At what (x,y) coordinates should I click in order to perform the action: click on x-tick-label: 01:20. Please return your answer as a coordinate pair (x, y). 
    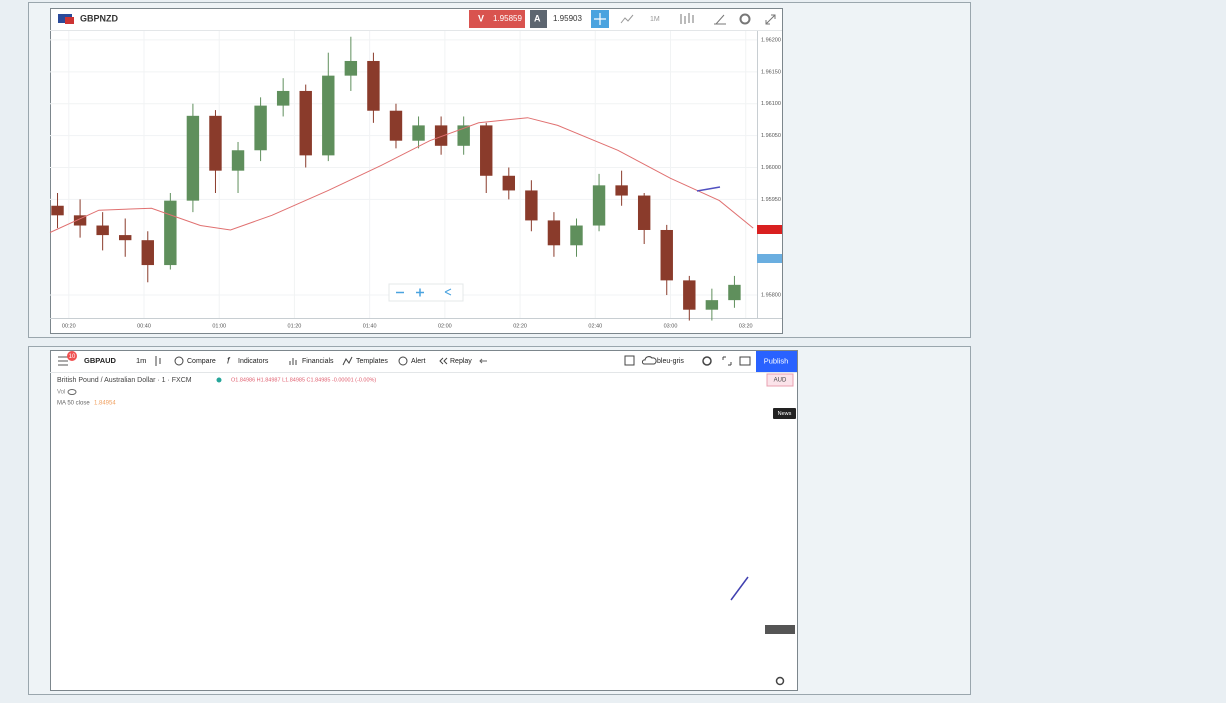
    Looking at the image, I should click on (295, 326).